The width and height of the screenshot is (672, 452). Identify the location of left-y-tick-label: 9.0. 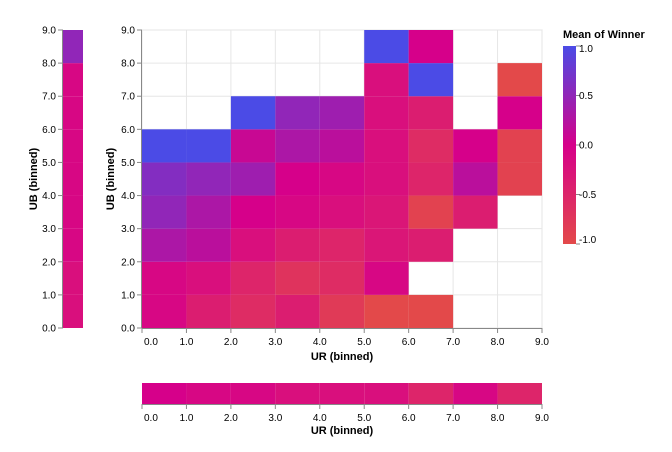
(49, 31).